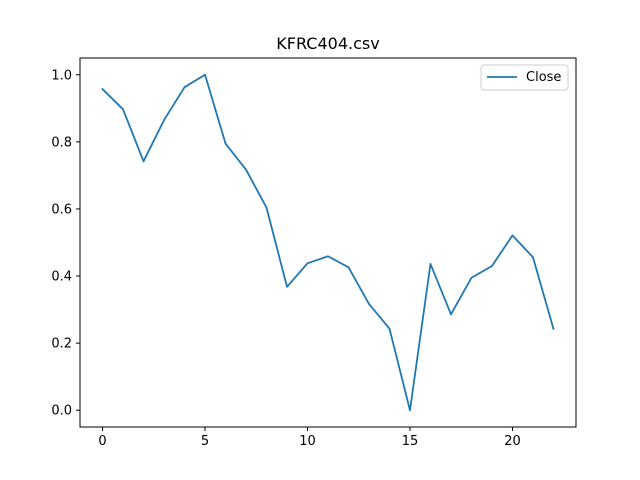 The width and height of the screenshot is (640, 480). I want to click on y-axis: 0.0 0.2 0.4 0.6 0.8 1.0, so click(65, 243).